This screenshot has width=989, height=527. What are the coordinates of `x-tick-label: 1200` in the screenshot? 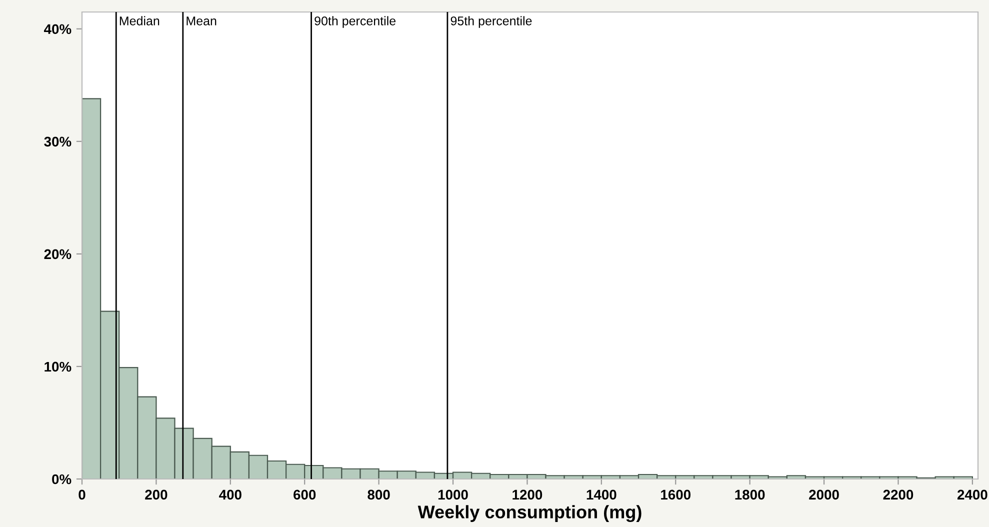 It's located at (527, 495).